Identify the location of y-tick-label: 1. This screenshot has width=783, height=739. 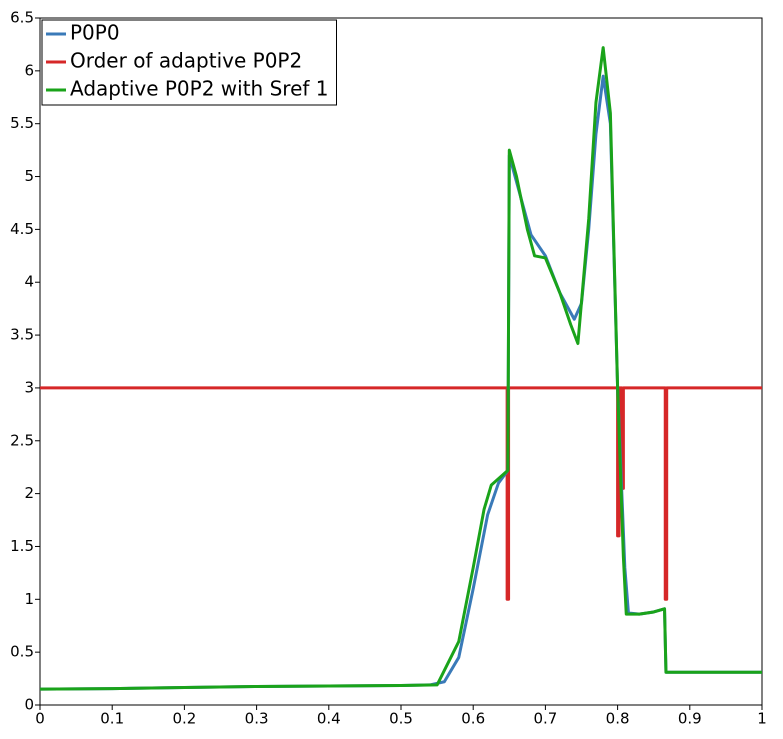
(29, 599).